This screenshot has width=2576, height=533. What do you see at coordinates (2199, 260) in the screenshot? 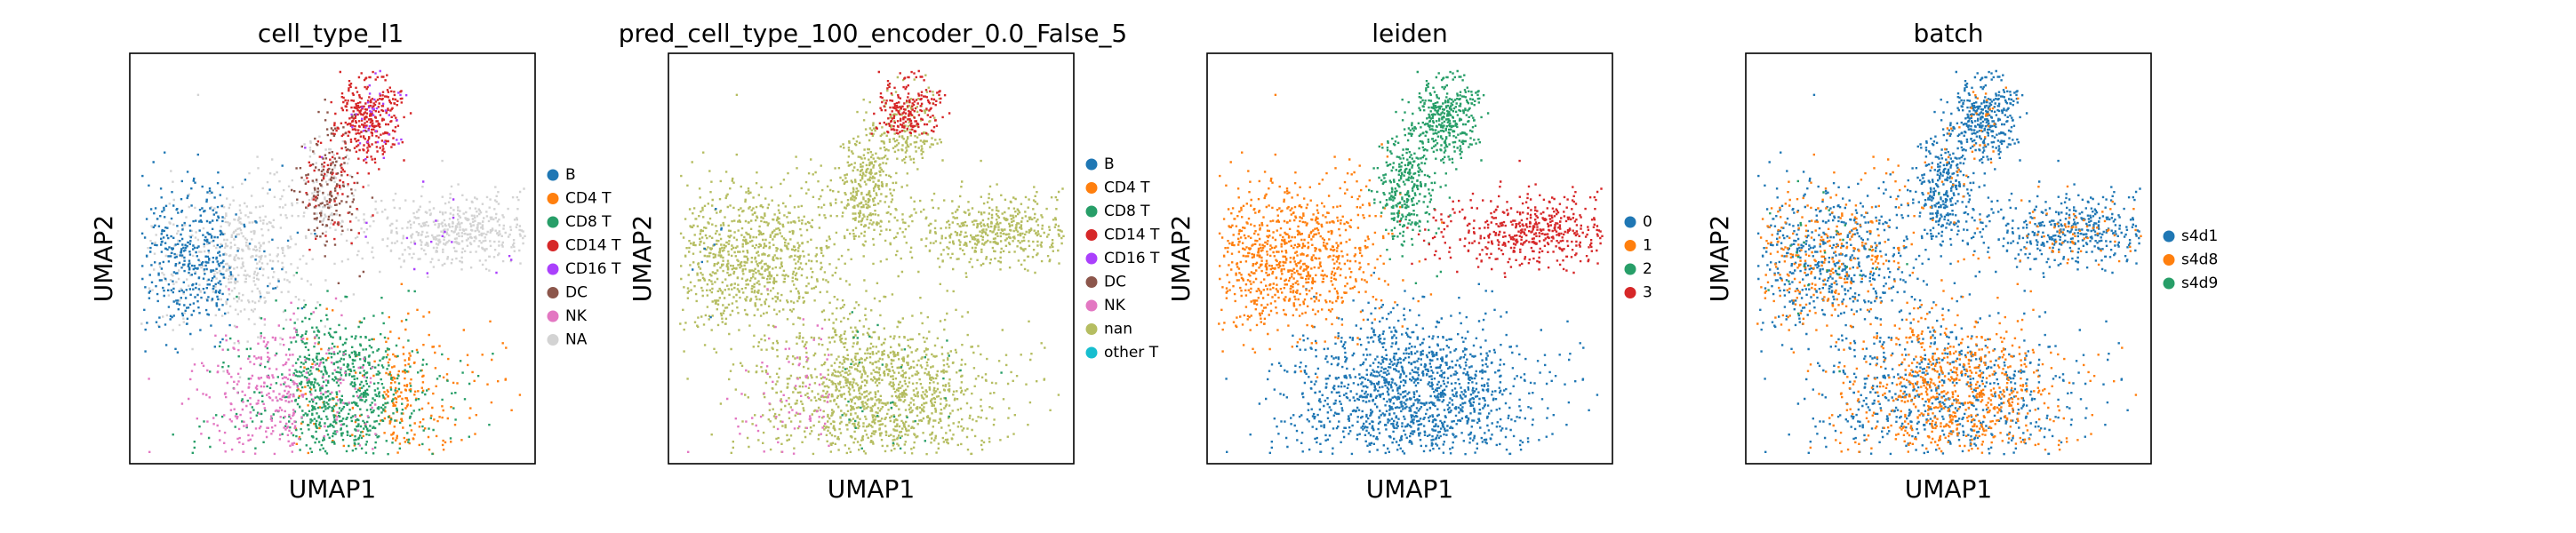
I see `legend-label: s4d8` at bounding box center [2199, 260].